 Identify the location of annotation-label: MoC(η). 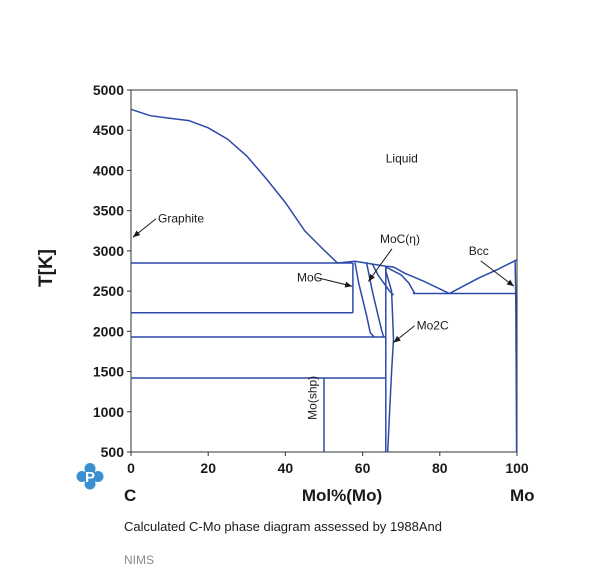
(400, 239).